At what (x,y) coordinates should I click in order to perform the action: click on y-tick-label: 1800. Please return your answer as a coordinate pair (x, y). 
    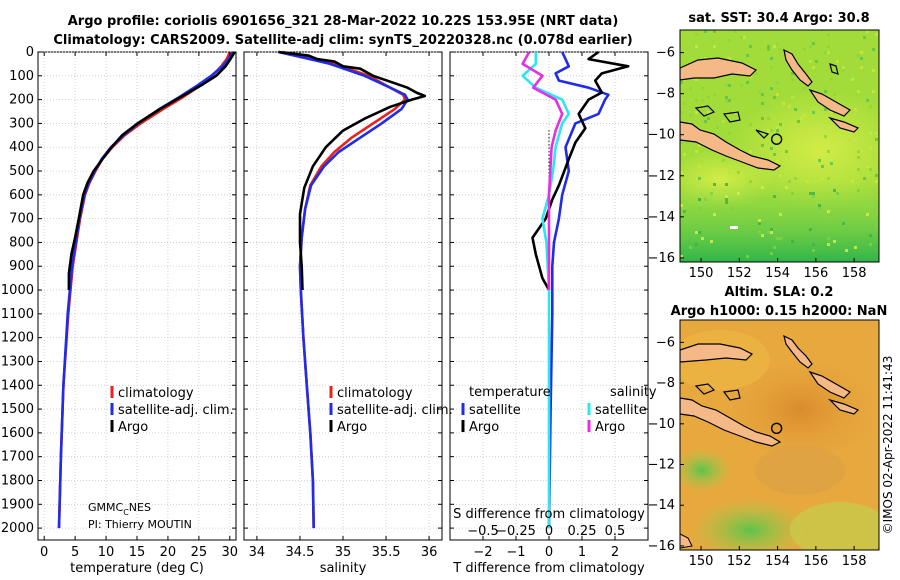
    Looking at the image, I should click on (17, 480).